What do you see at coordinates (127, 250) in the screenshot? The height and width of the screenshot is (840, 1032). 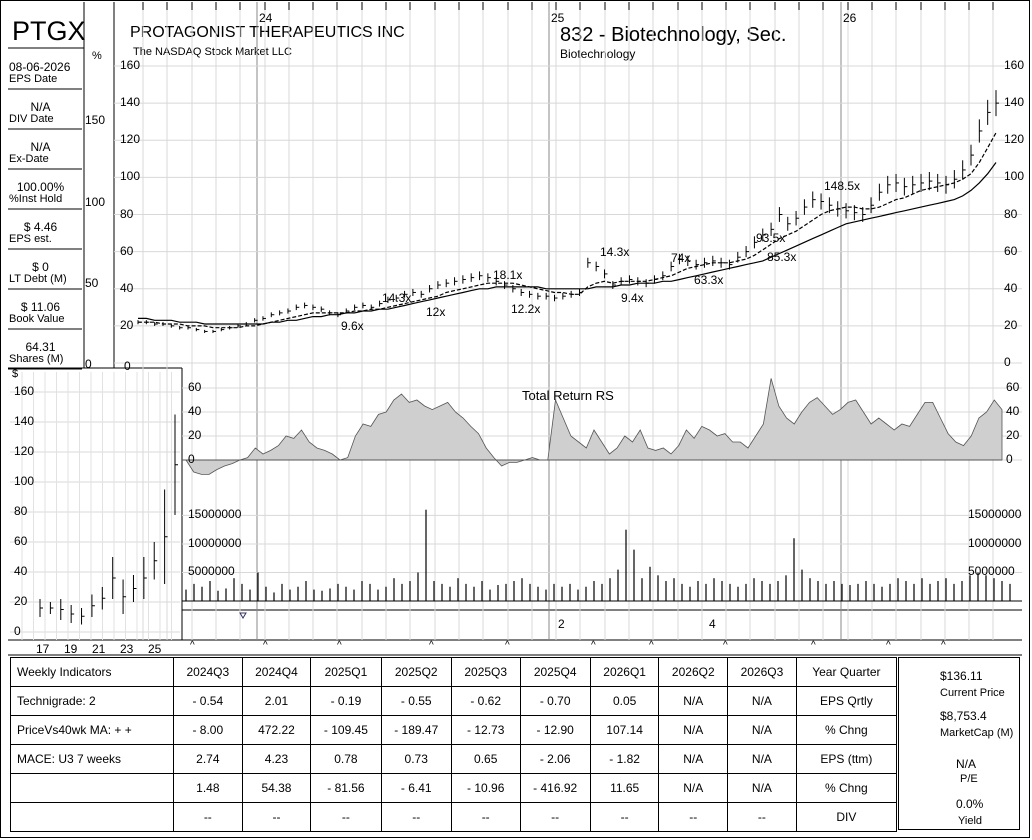 I see `price-tick-left-60: 60` at bounding box center [127, 250].